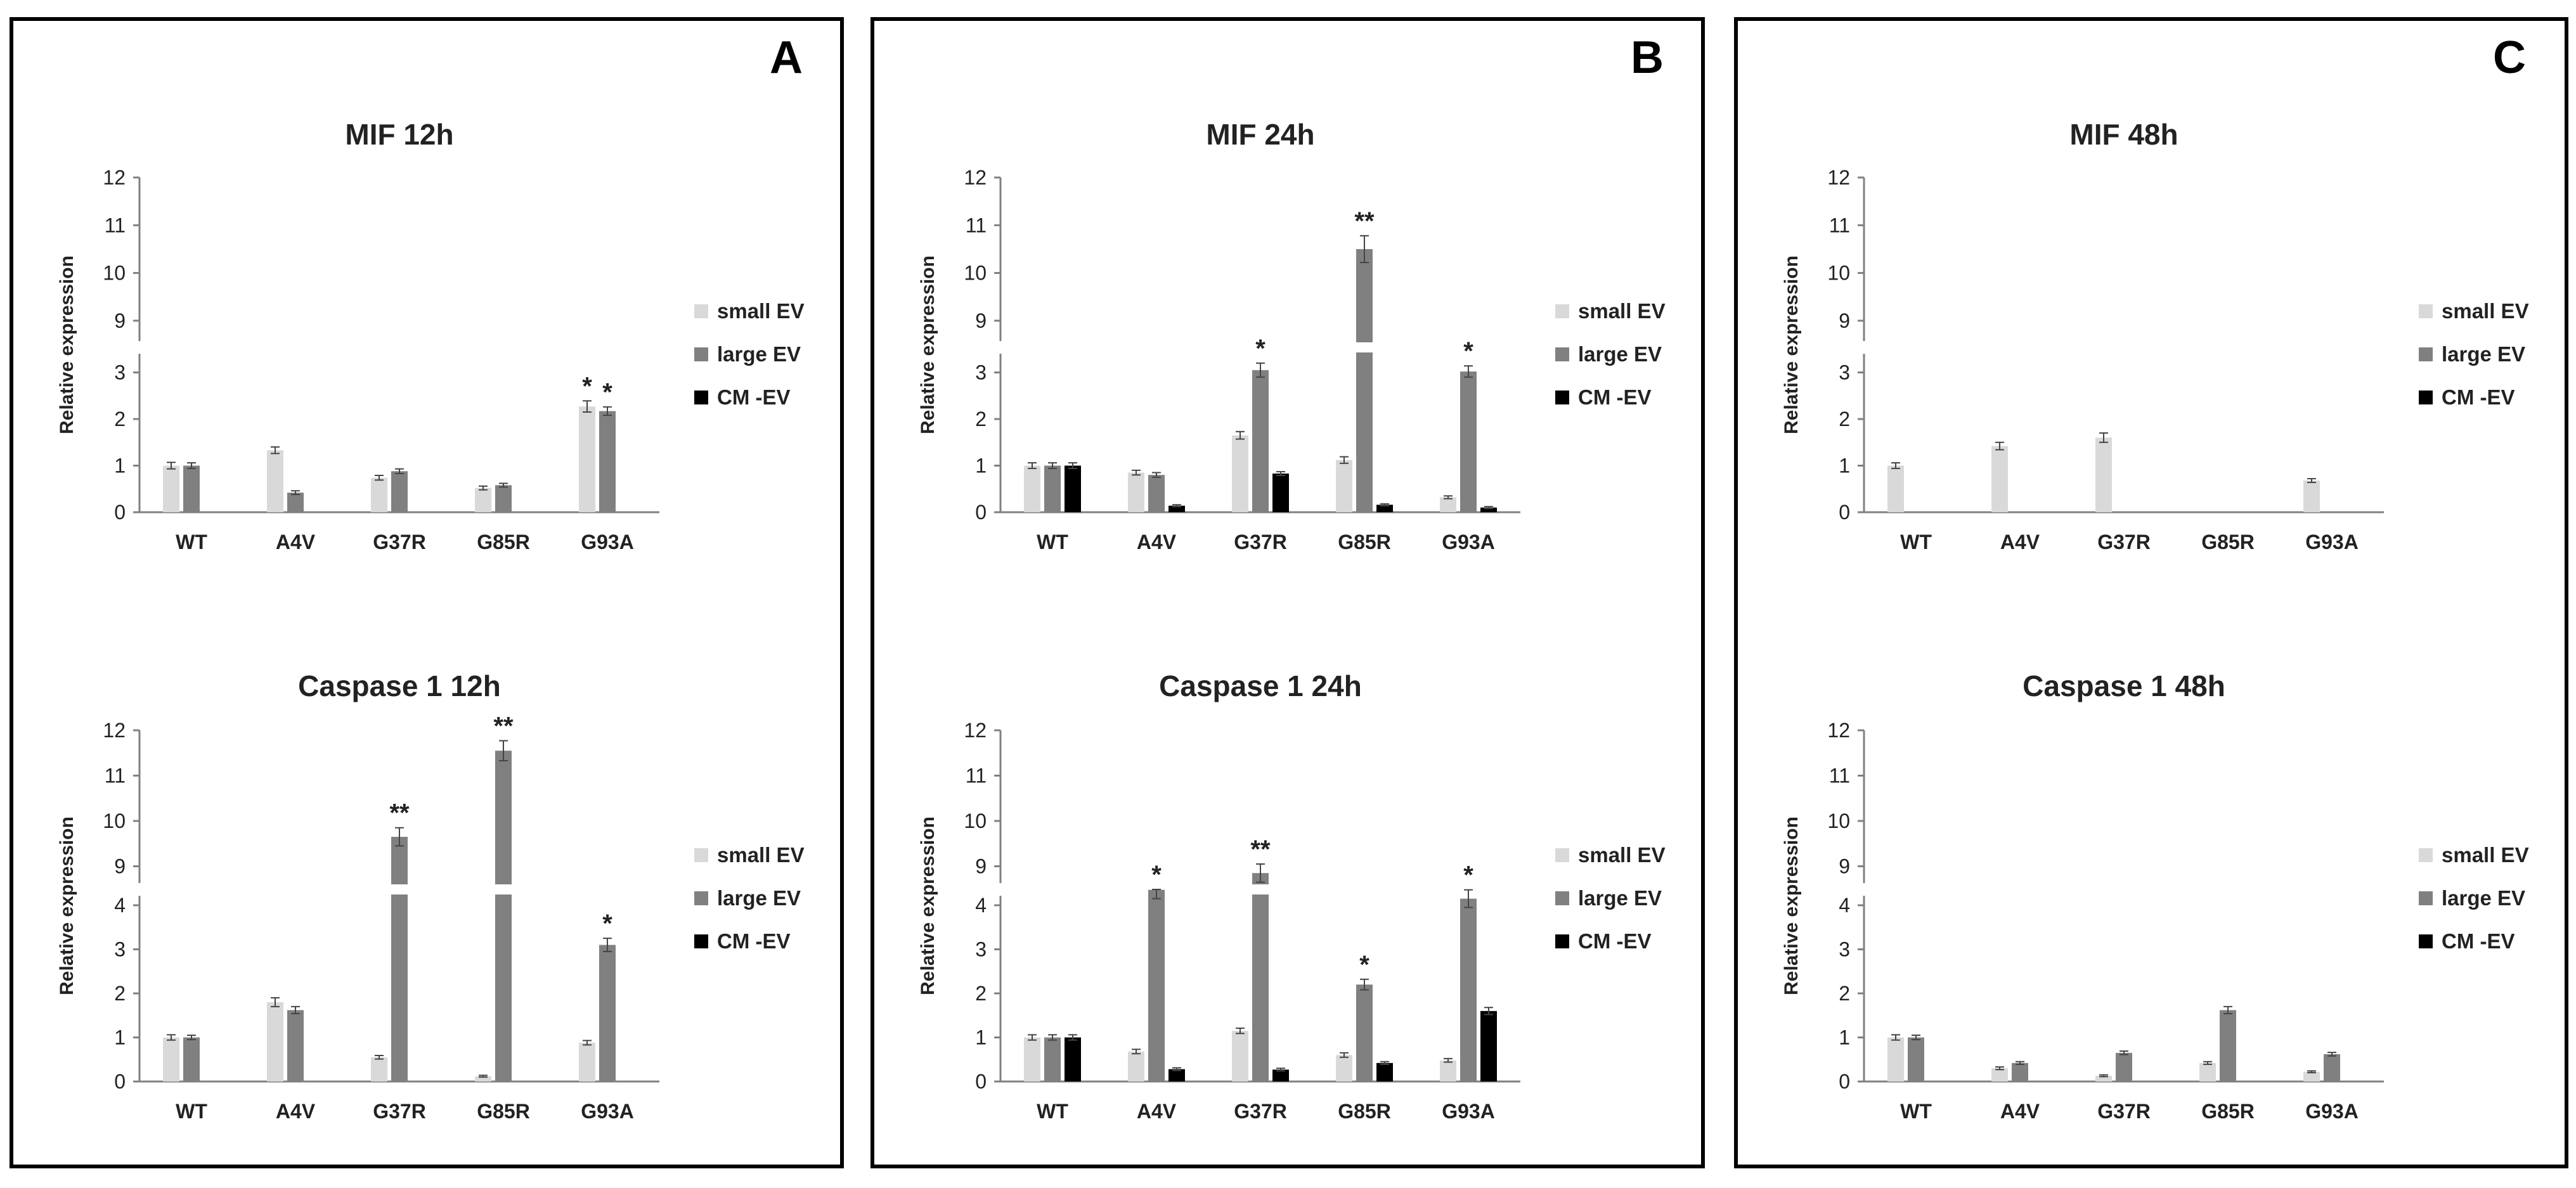 Image resolution: width=2576 pixels, height=1188 pixels. I want to click on x-category-label: G85R, so click(503, 542).